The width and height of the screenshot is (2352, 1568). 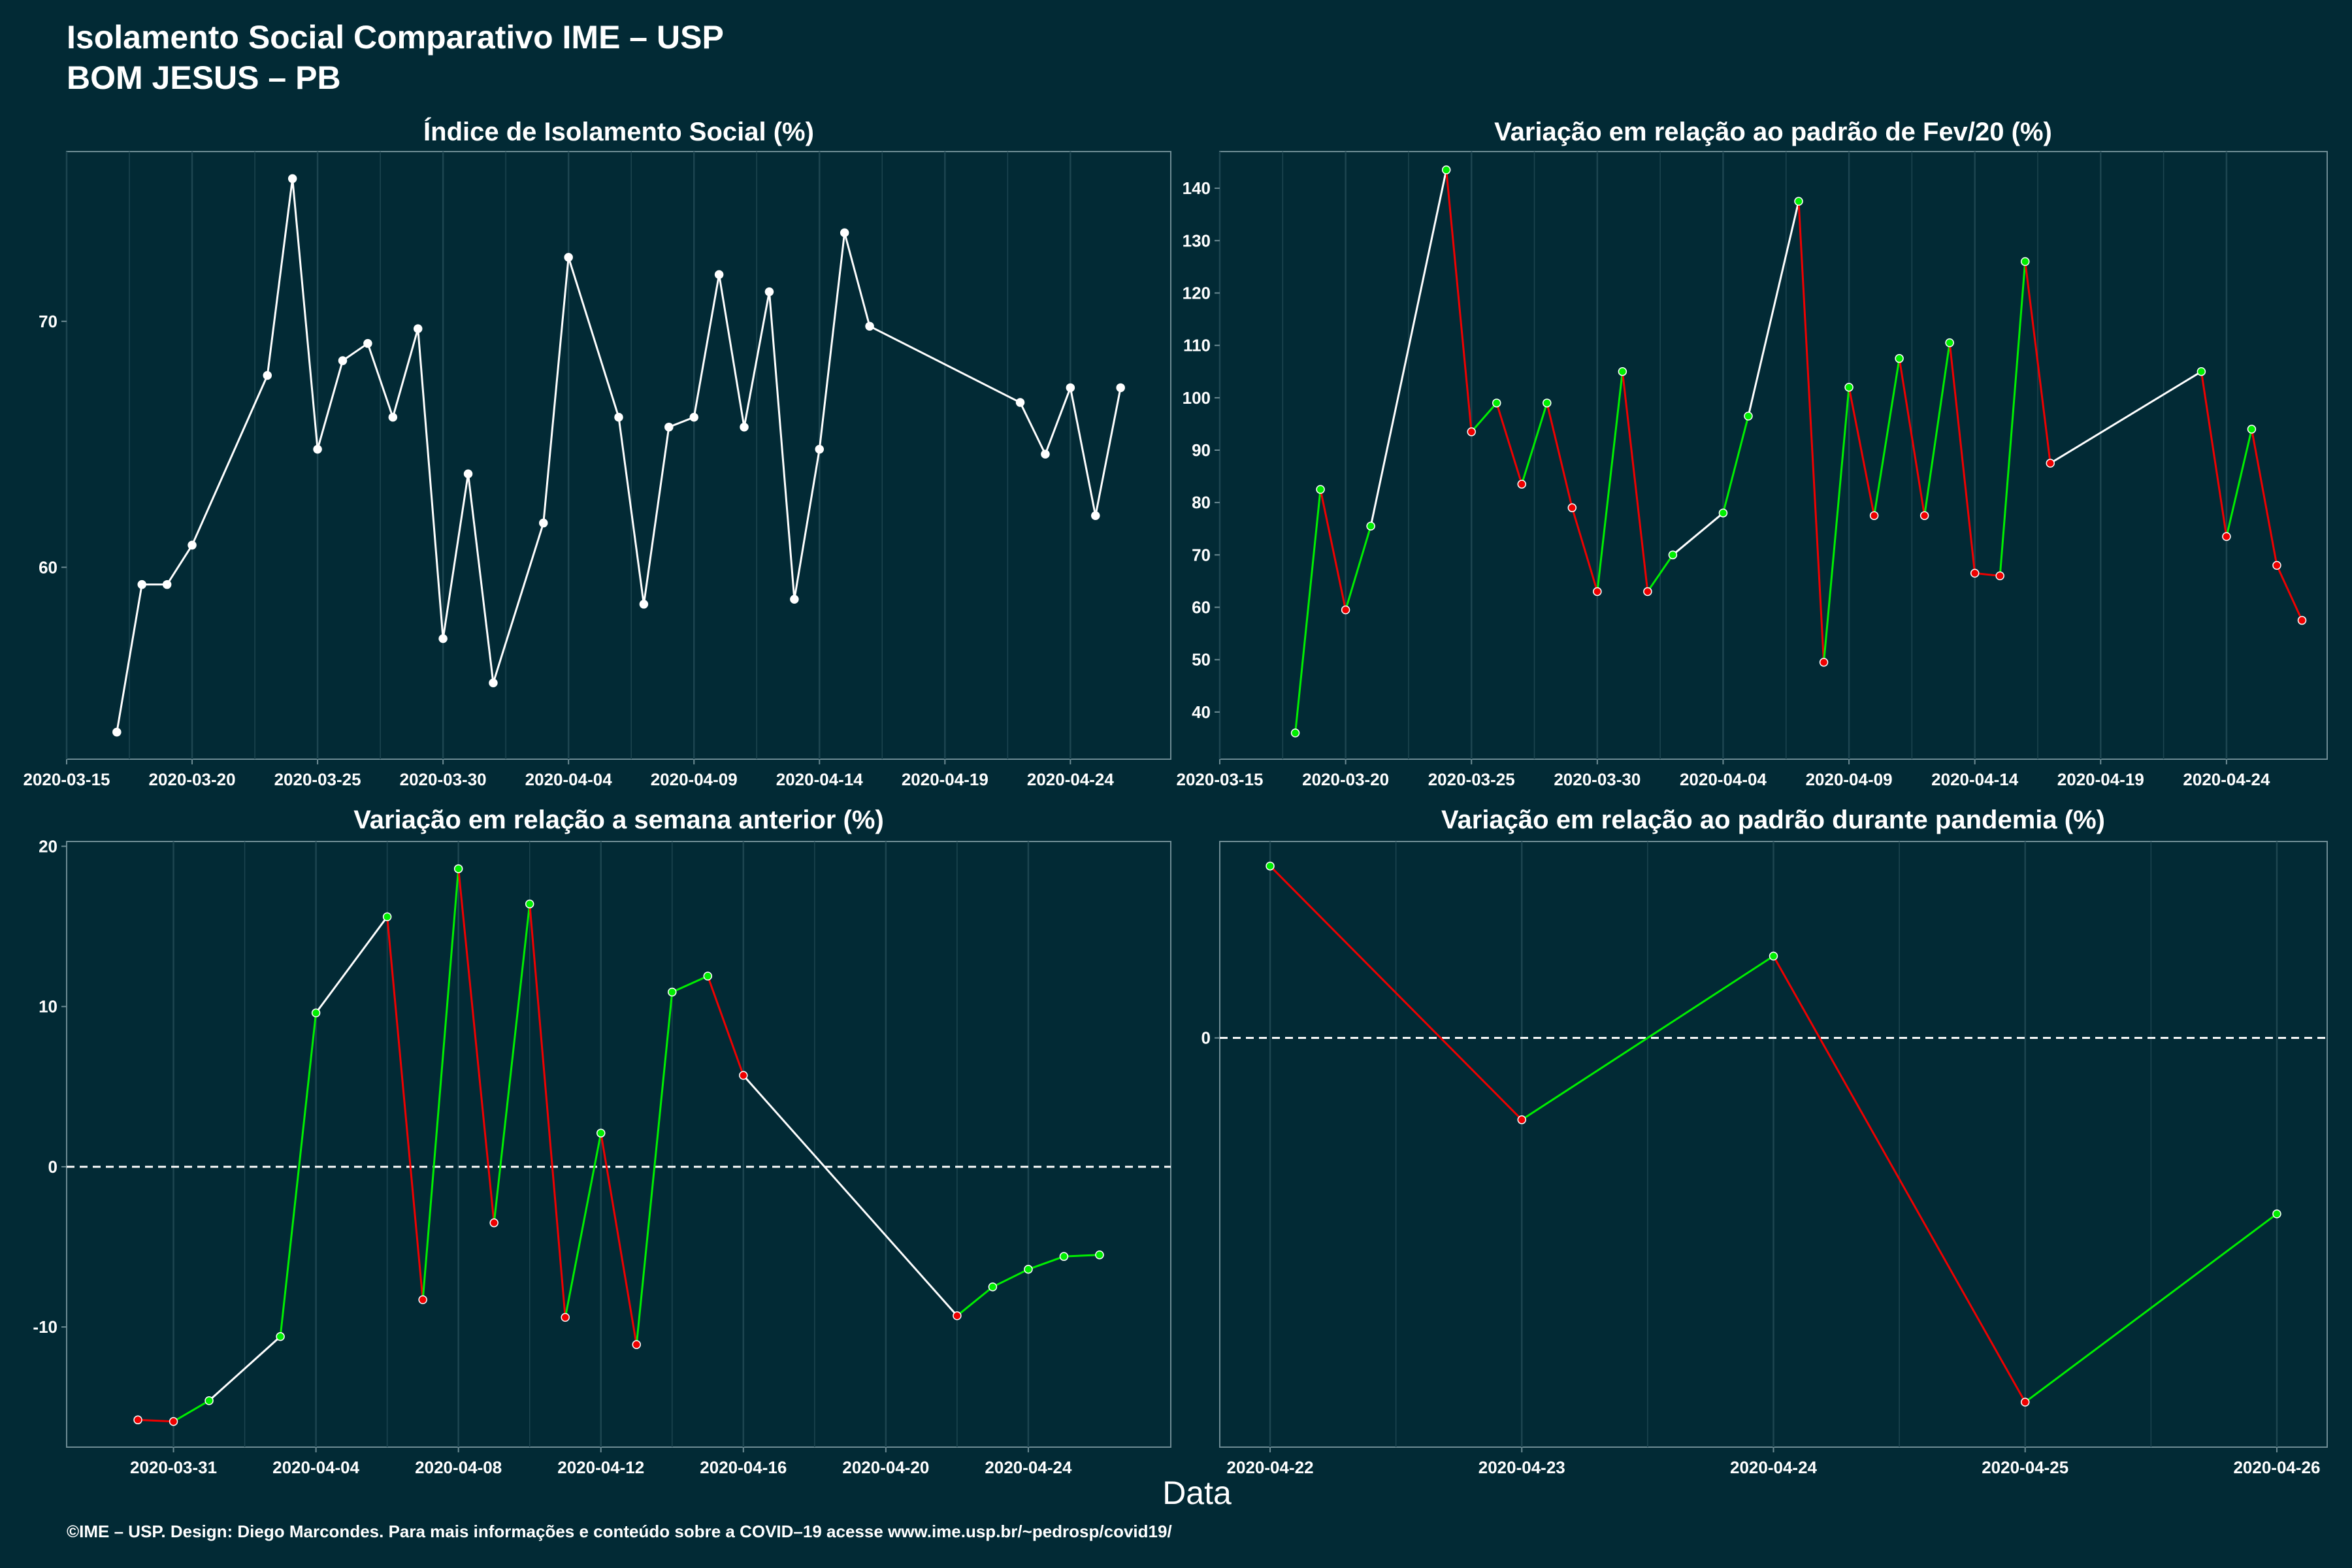 I want to click on y-tick-label: -10, so click(x=45, y=1327).